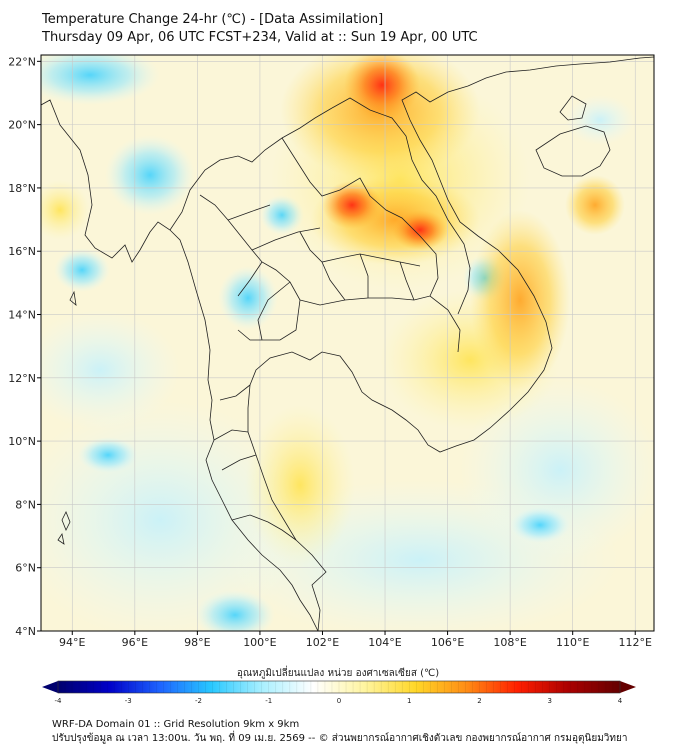 The image size is (676, 756). What do you see at coordinates (50, 687) in the screenshot?
I see `colorbar-min-arrow` at bounding box center [50, 687].